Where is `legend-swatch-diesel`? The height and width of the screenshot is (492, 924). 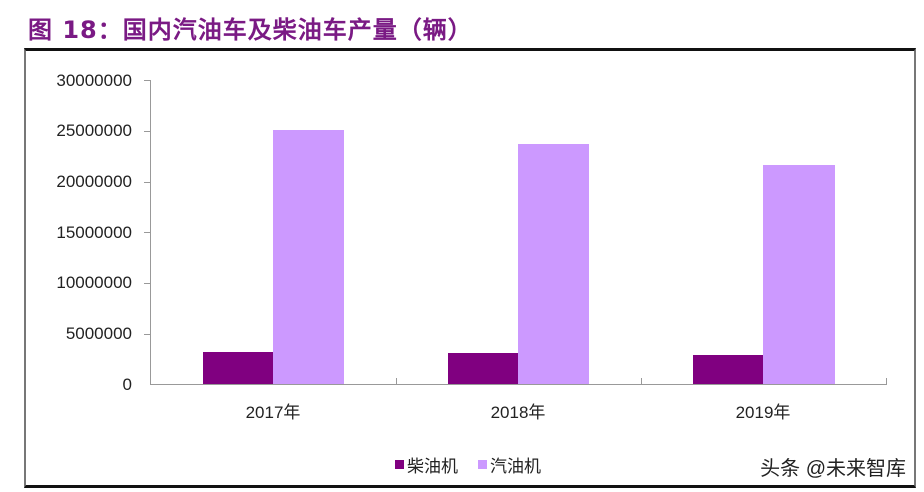 legend-swatch-diesel is located at coordinates (399, 464).